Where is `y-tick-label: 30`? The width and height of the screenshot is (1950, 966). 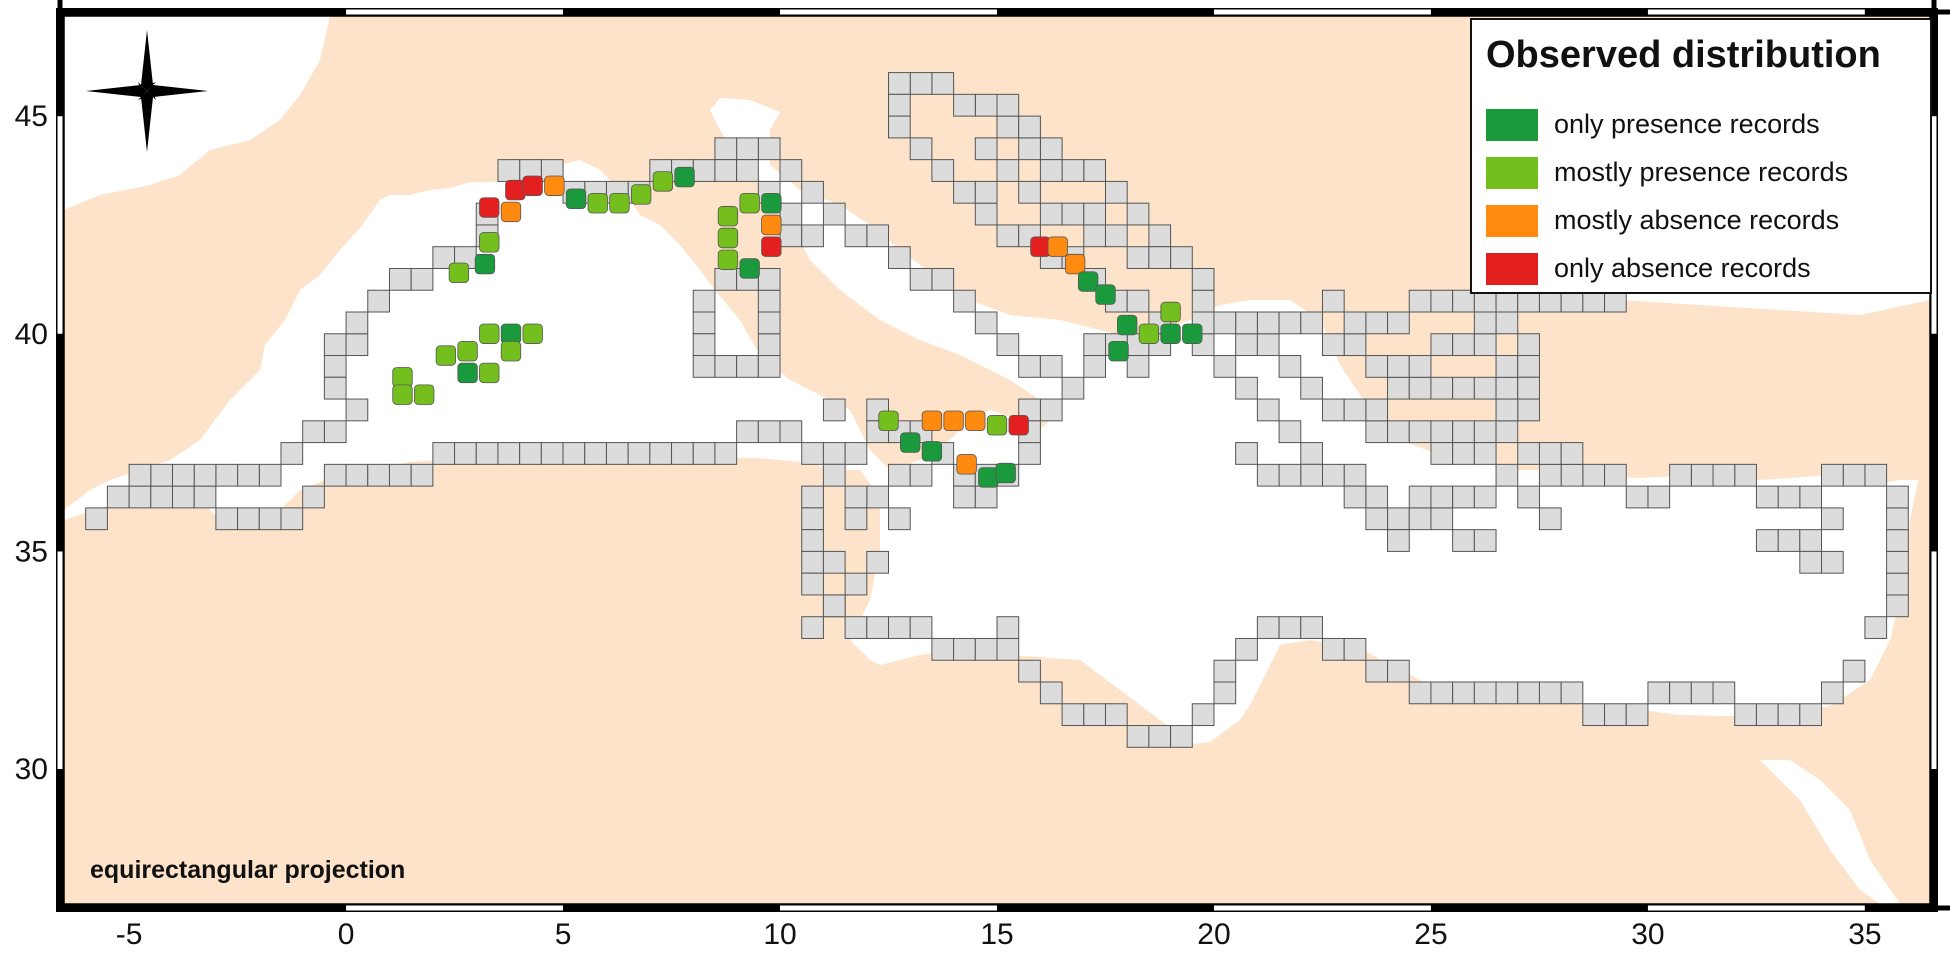
y-tick-label: 30 is located at coordinates (31, 769).